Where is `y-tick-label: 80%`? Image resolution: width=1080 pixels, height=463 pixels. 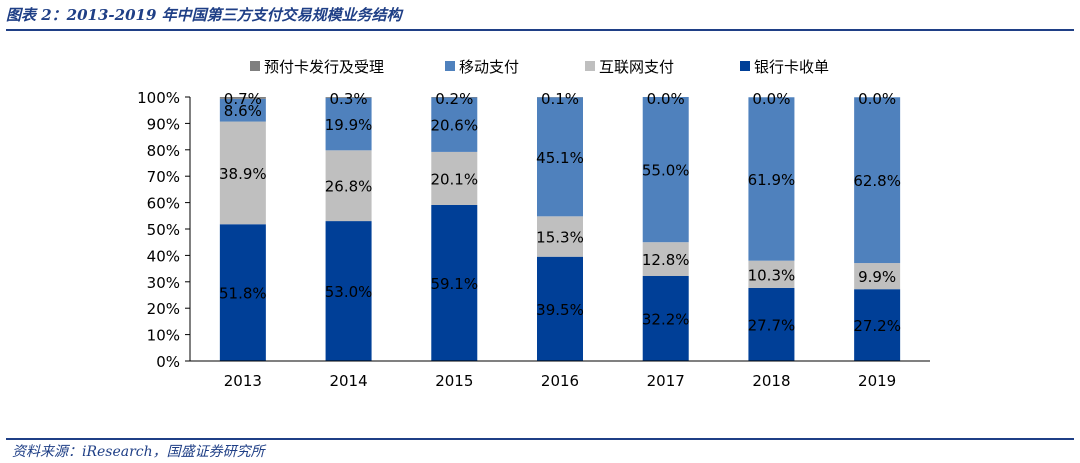 y-tick-label: 80% is located at coordinates (163, 151).